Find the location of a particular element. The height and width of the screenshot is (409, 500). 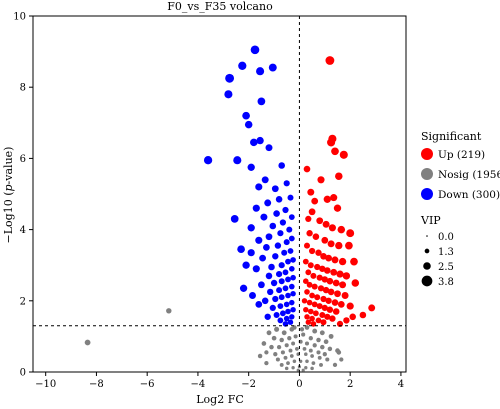

y-tick-label: 0 is located at coordinates (23, 373).